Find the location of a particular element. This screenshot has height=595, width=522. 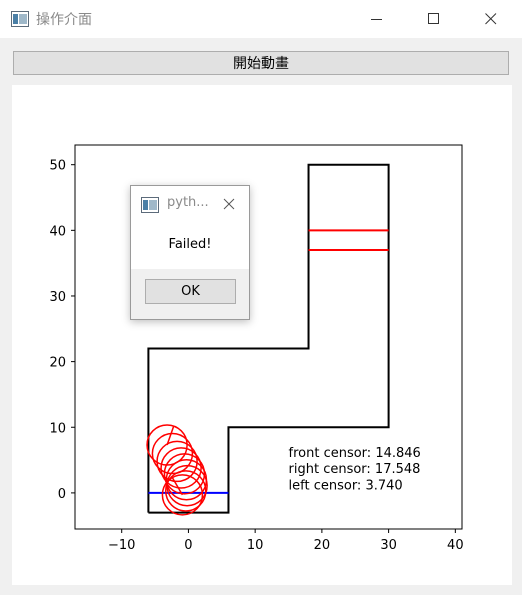

title-bar: 操作介面 is located at coordinates (261, 19).